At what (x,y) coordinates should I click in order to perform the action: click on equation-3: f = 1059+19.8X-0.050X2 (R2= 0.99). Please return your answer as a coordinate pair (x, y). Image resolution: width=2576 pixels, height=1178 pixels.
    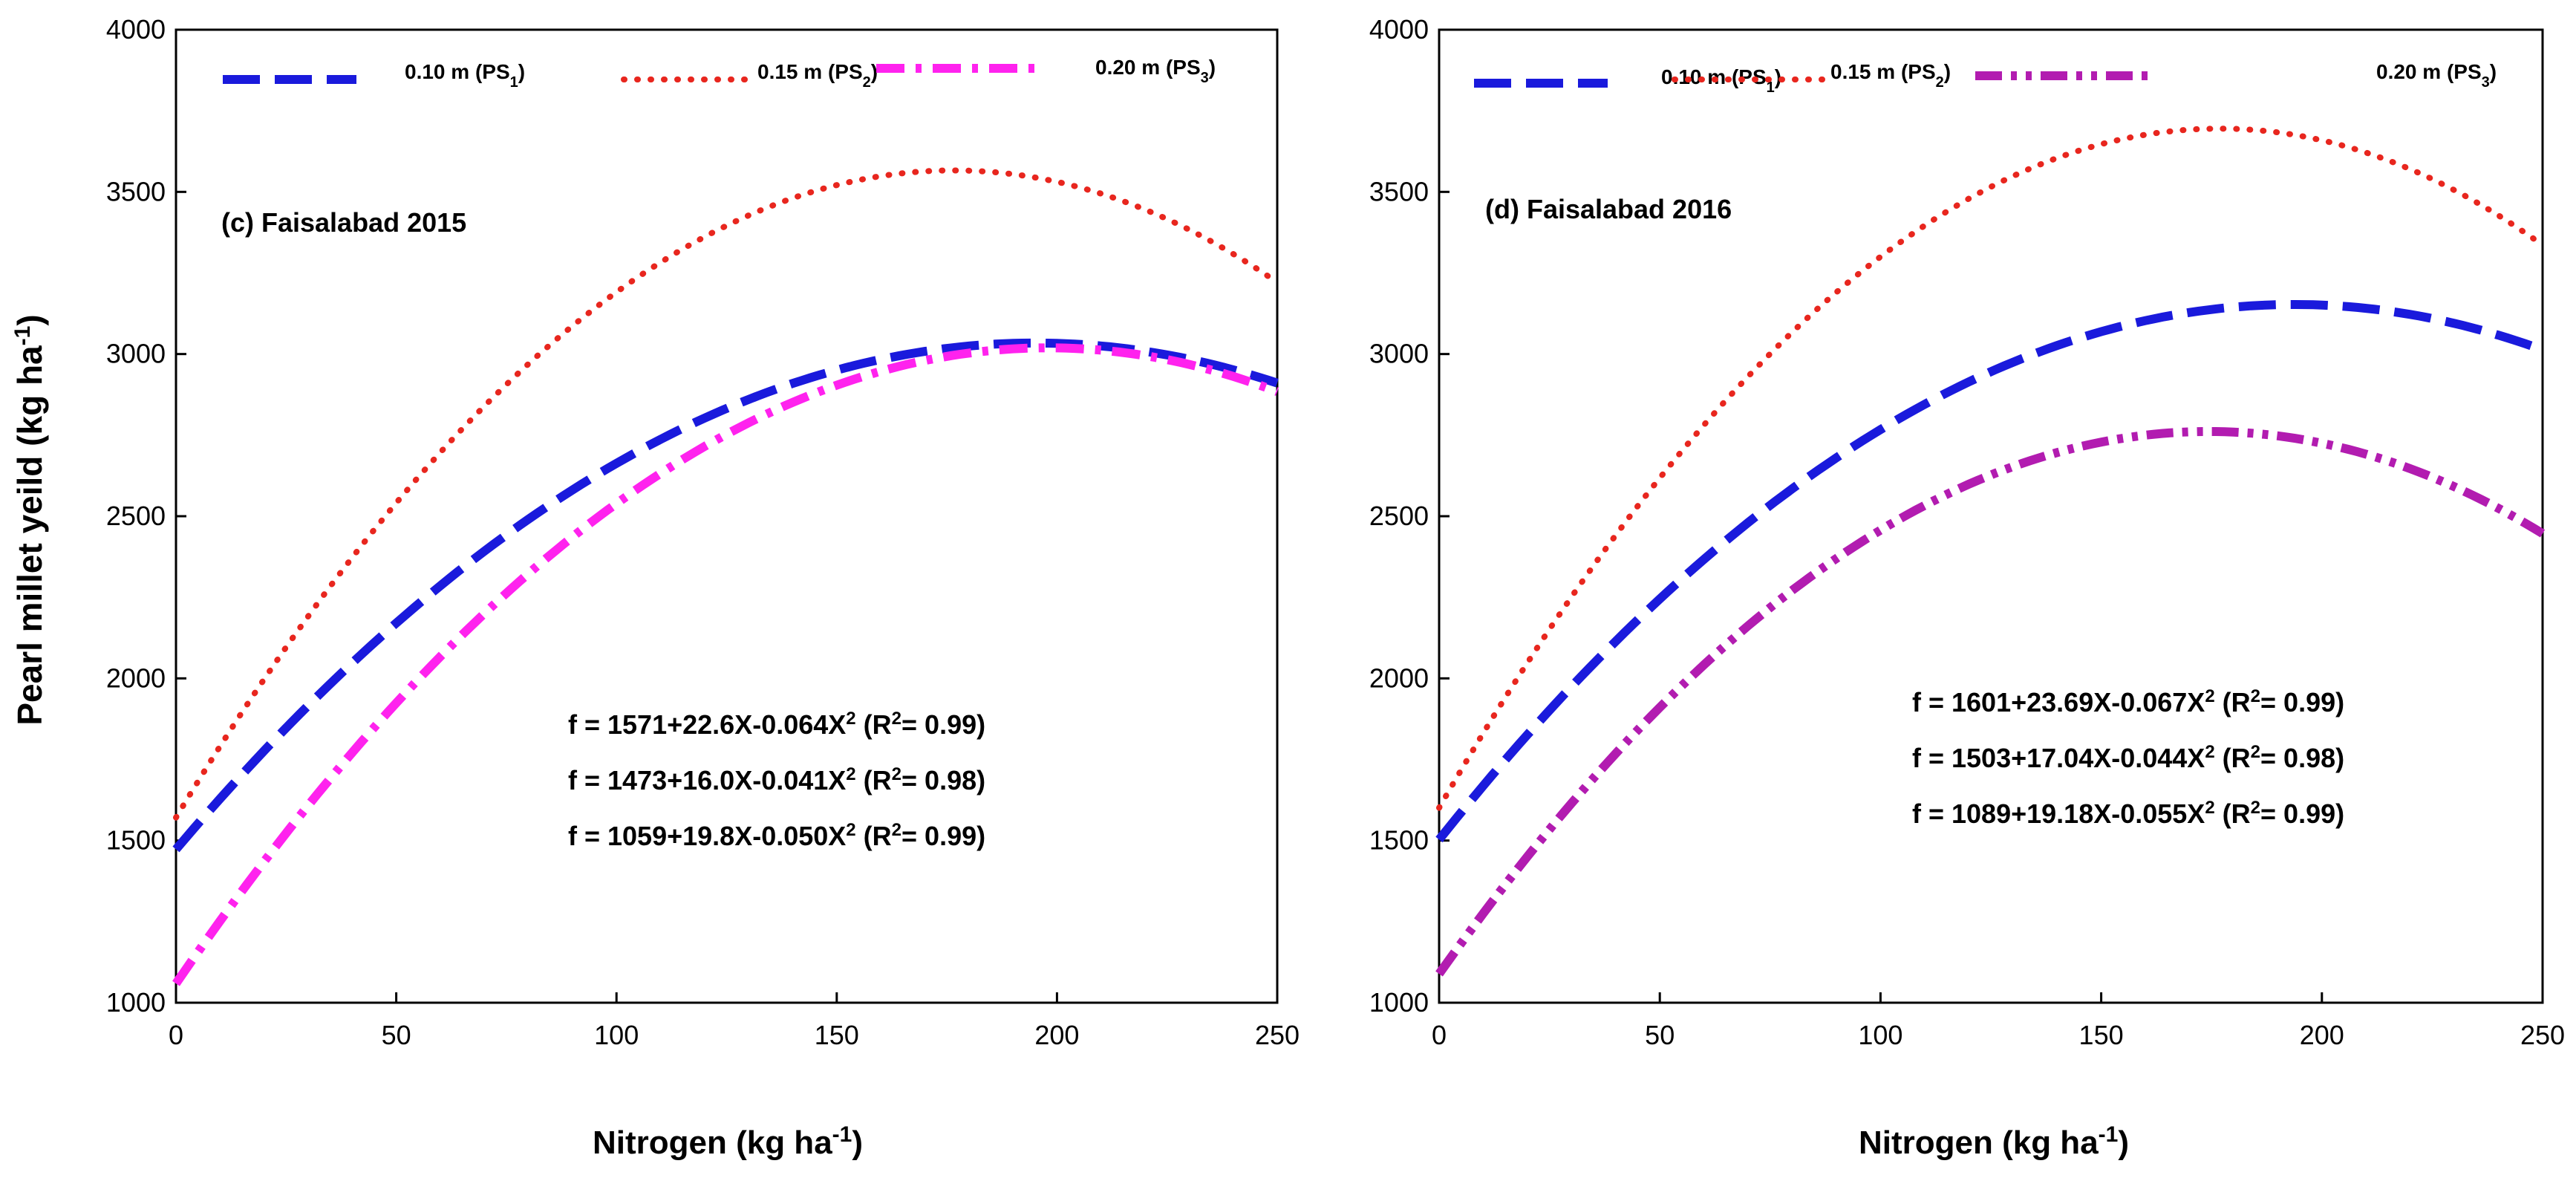
    Looking at the image, I should click on (776, 836).